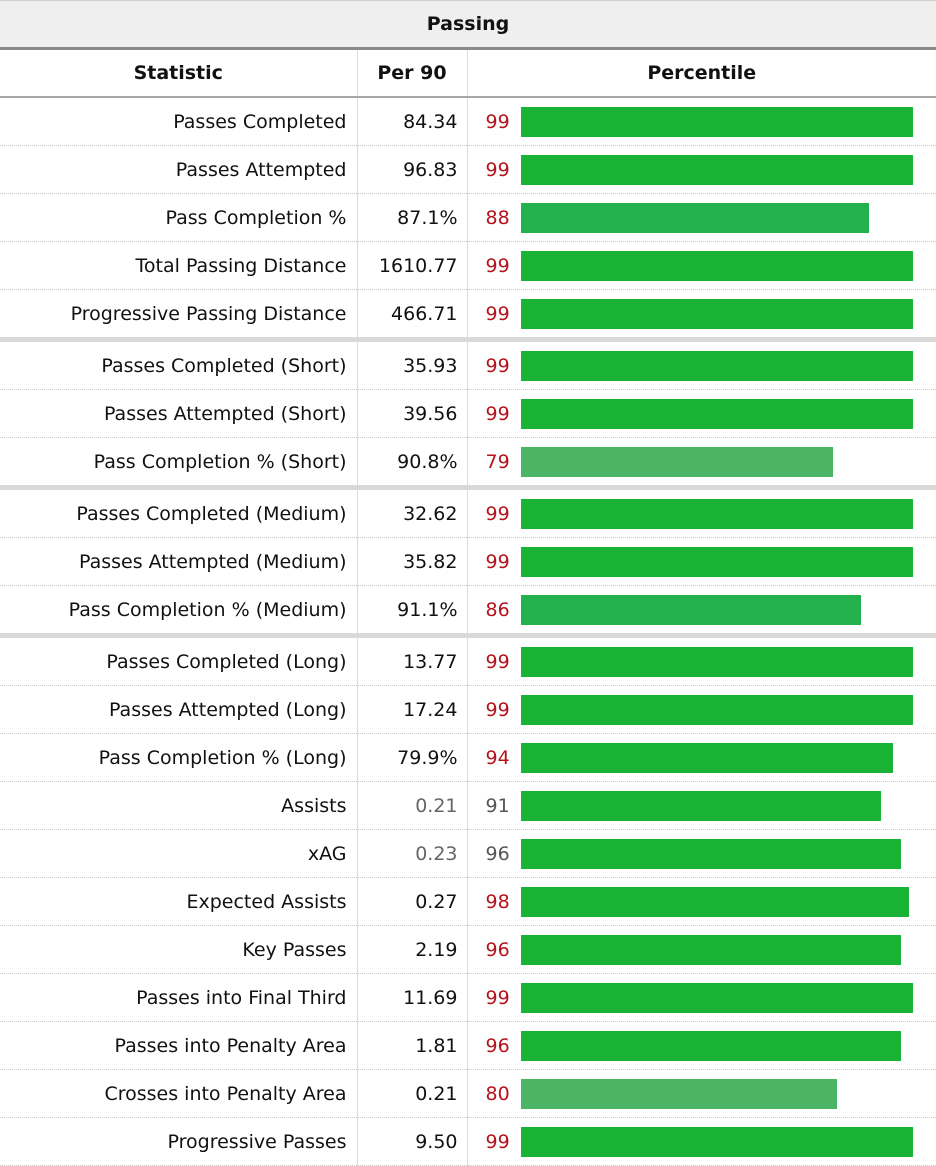 The height and width of the screenshot is (1166, 936). What do you see at coordinates (179, 512) in the screenshot?
I see `statistic-name: Passes Completed (Medium)` at bounding box center [179, 512].